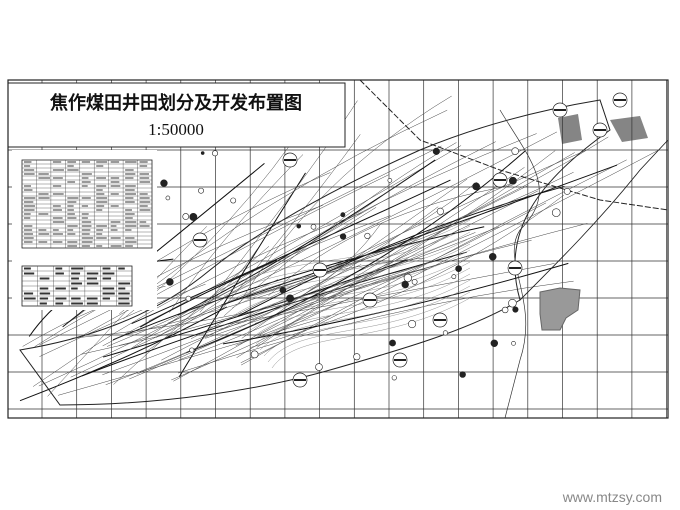 The image size is (680, 510). What do you see at coordinates (175, 103) in the screenshot?
I see `map-title: 焦作煤田井田划分及开发布置图` at bounding box center [175, 103].